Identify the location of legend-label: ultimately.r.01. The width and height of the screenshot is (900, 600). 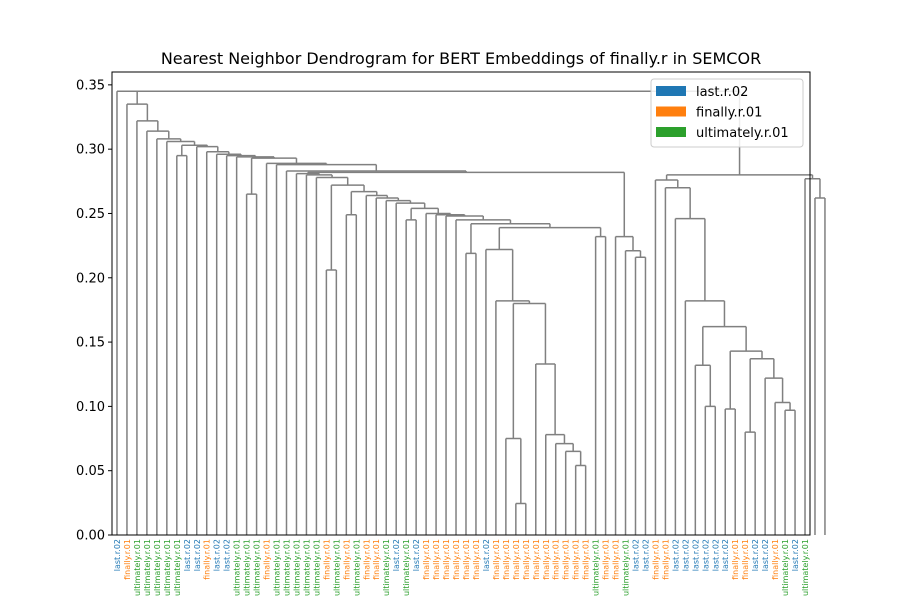
(742, 133).